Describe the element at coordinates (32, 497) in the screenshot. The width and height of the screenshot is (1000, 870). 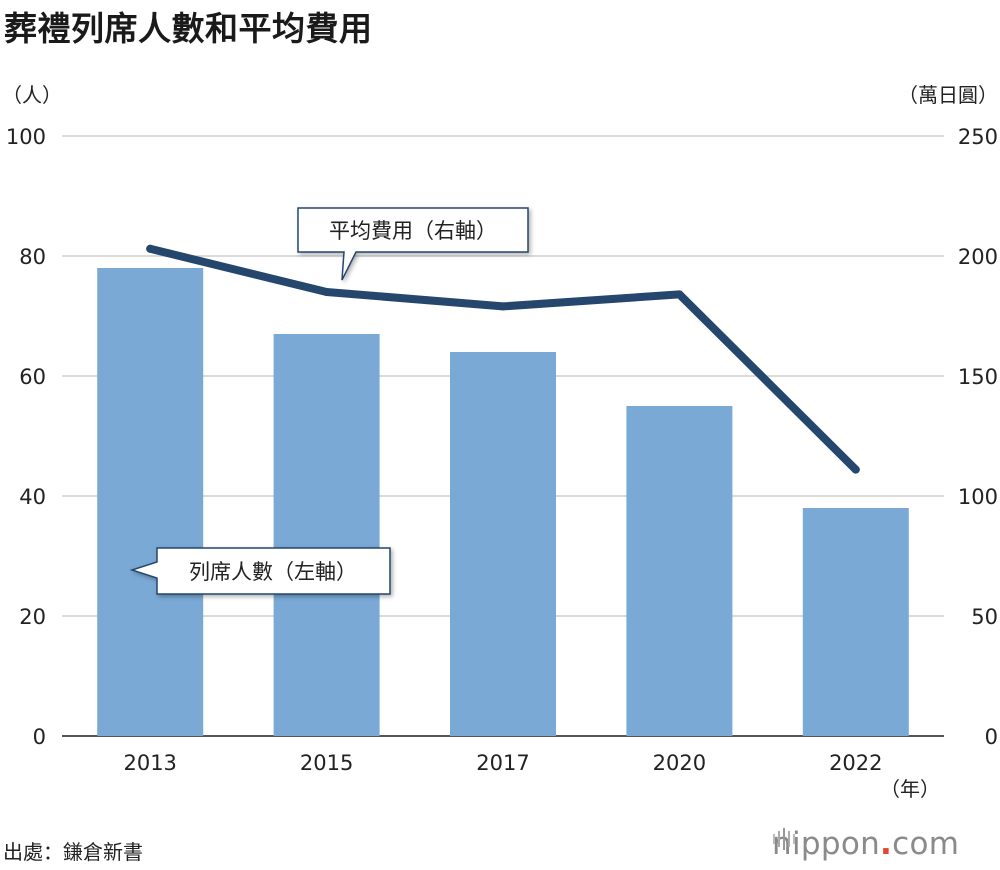
I see `left-tick-label: 40` at that location.